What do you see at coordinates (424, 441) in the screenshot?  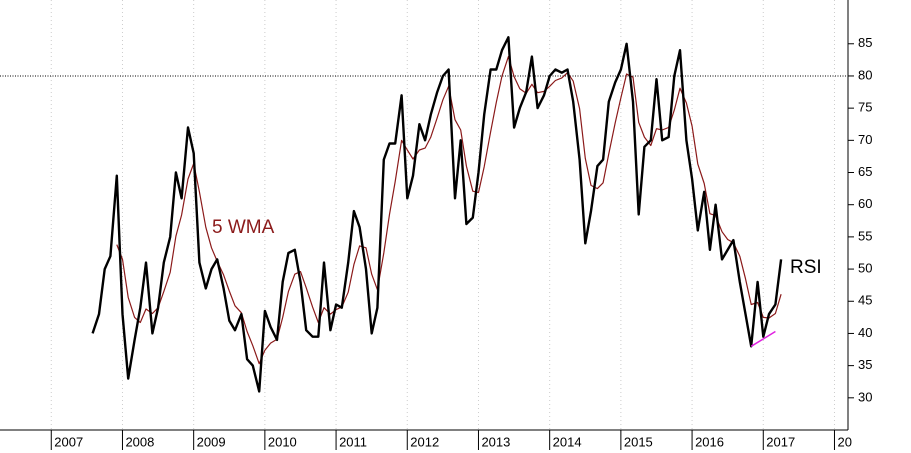 I see `x-tick-label: 2012` at bounding box center [424, 441].